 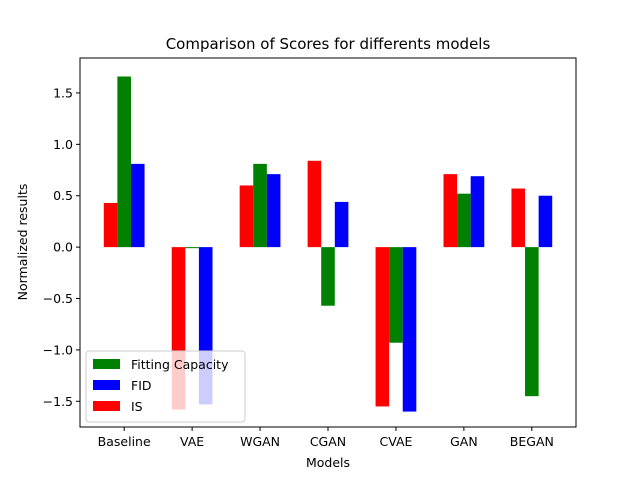 I want to click on y-tick-label: −1.5, so click(x=58, y=401).